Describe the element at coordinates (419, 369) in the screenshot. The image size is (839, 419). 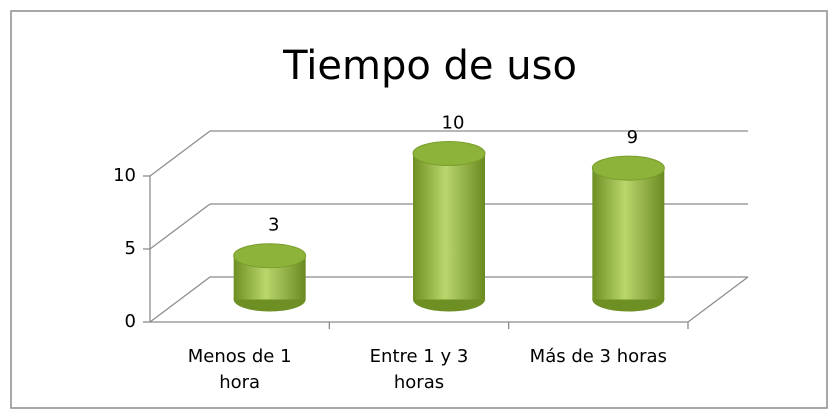
I see `x-tick-label: Entre 1 y 3 horas` at that location.